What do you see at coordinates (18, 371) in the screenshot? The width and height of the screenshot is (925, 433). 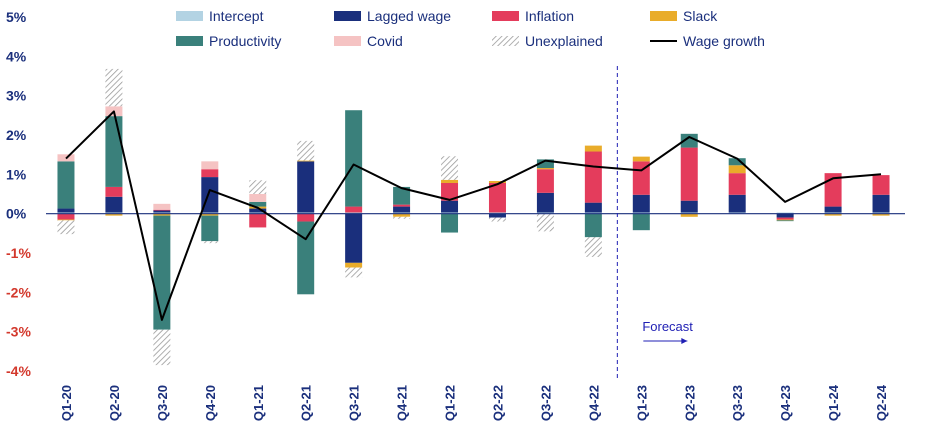 I see `y-tick-label: -4%` at bounding box center [18, 371].